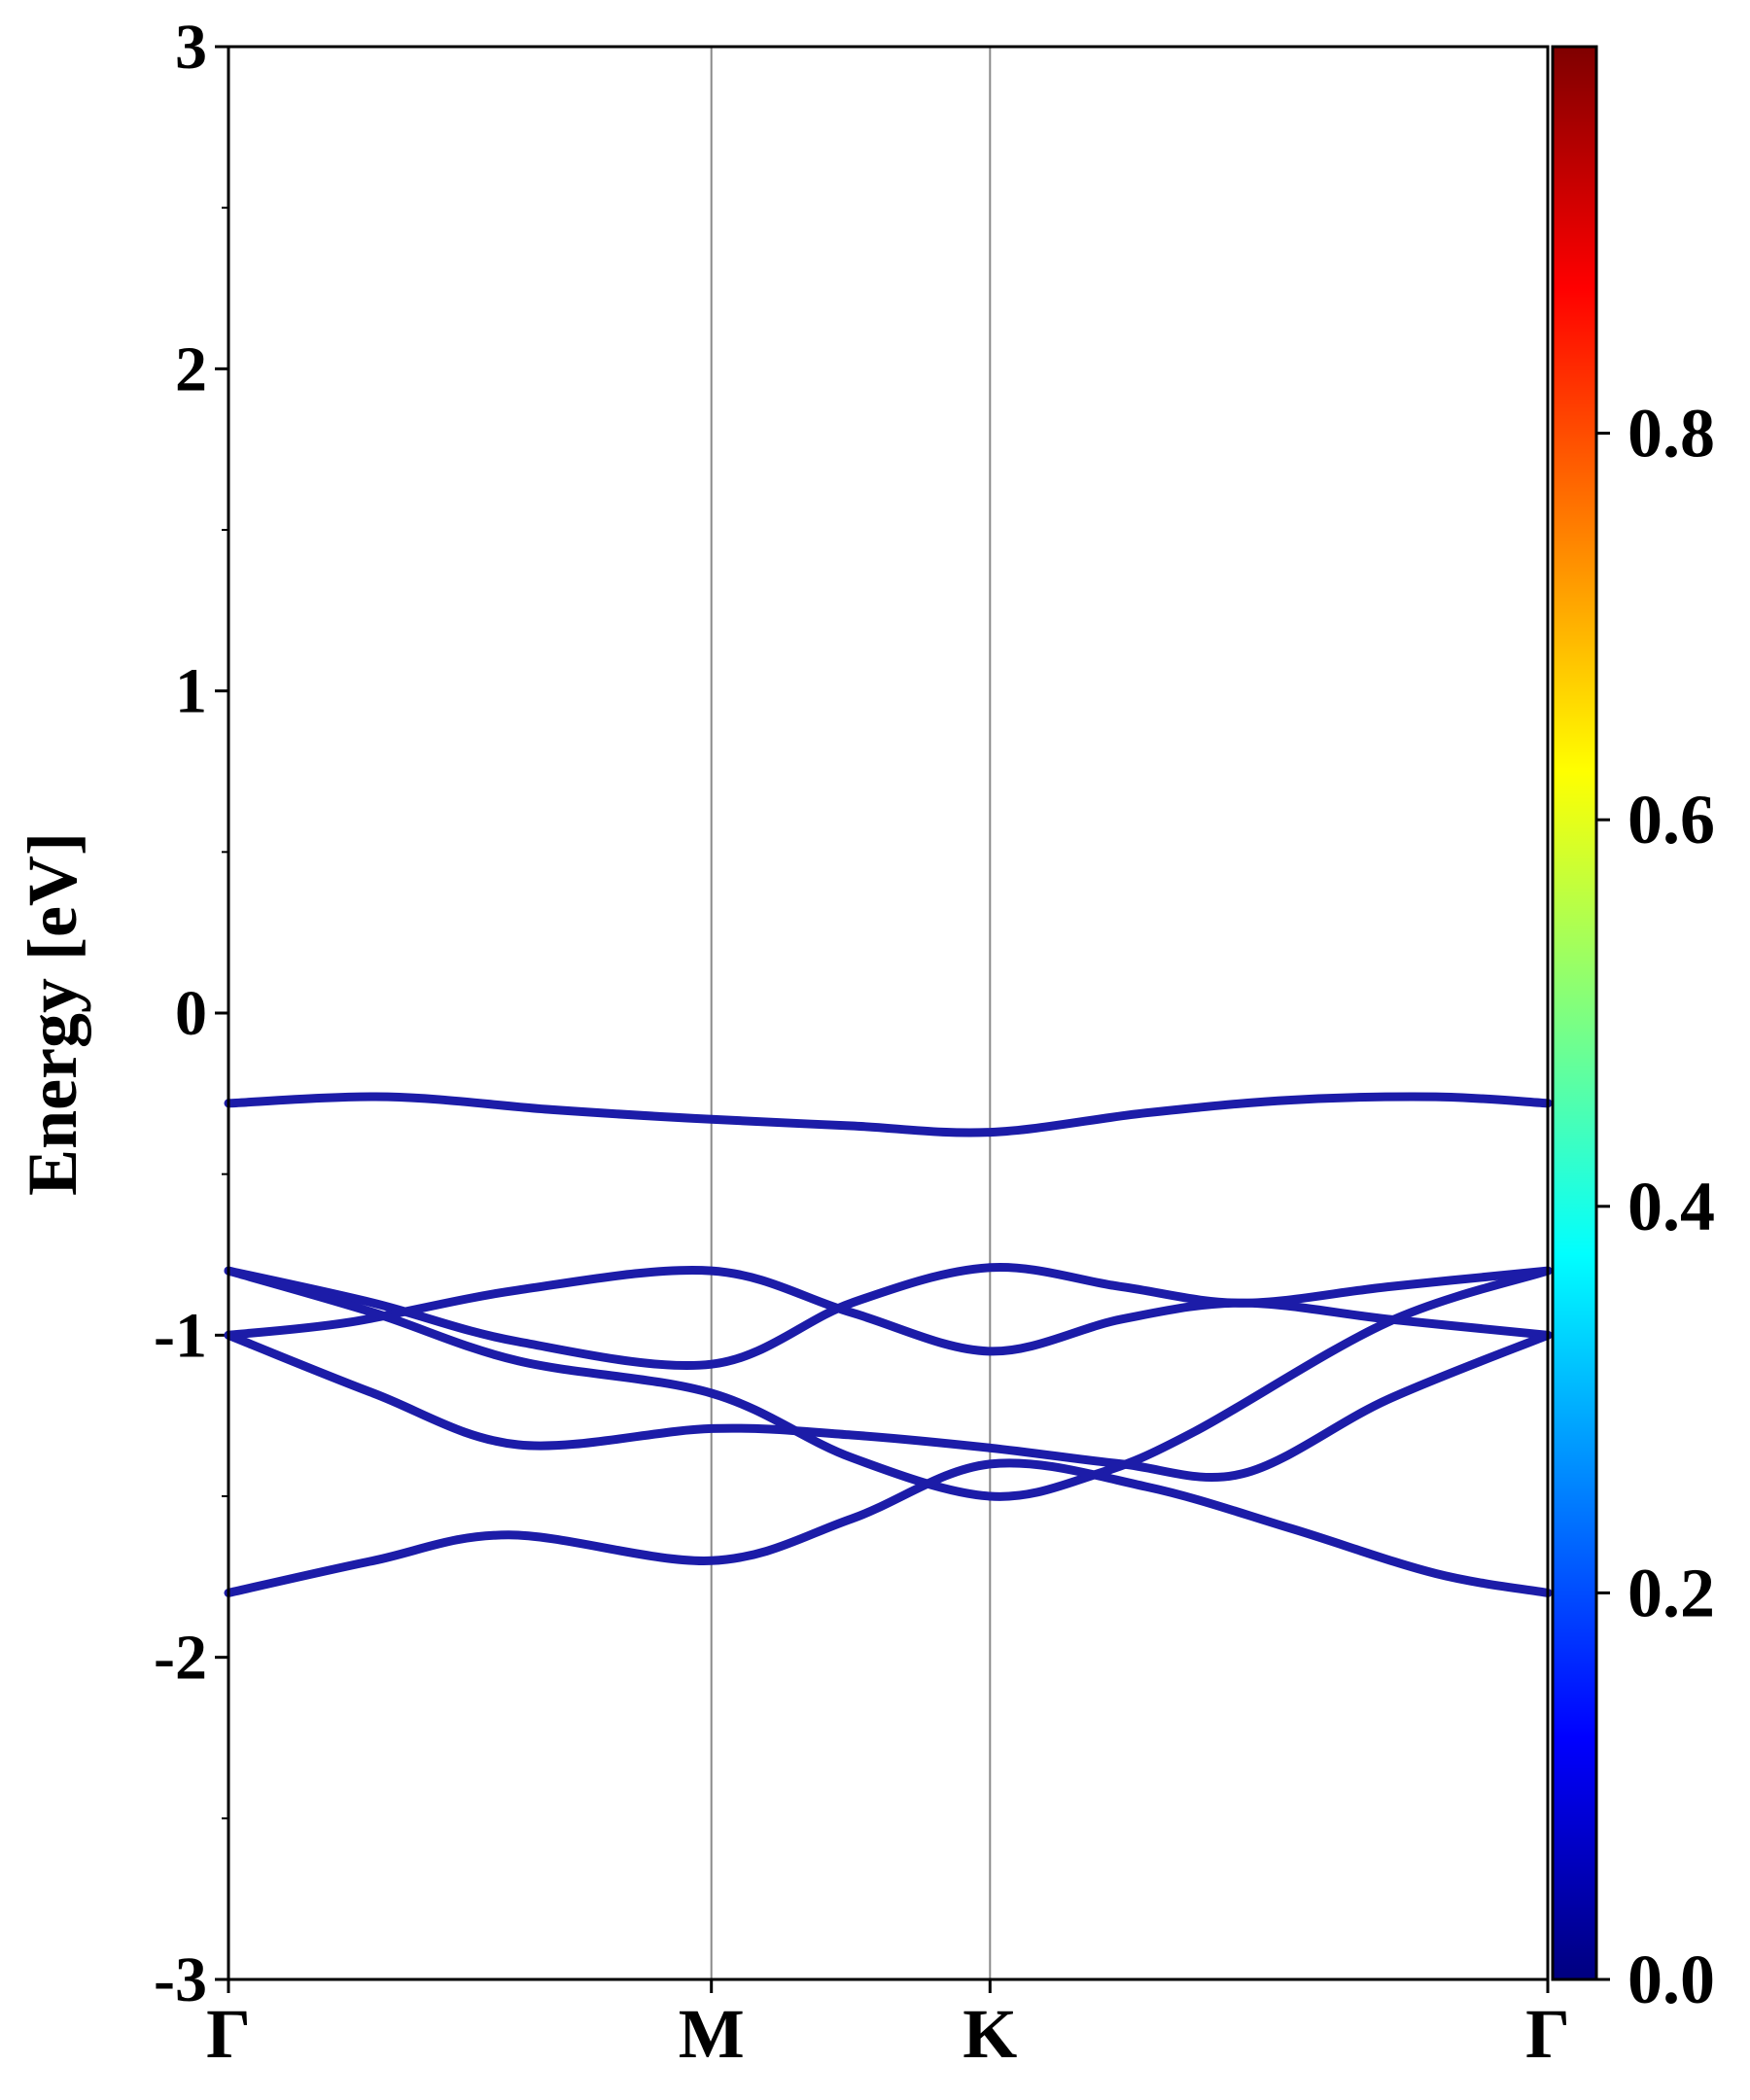 The height and width of the screenshot is (2100, 1750). I want to click on colorbar: 0.0 0.2 0.4 0.6 0.8, so click(1633, 1031).